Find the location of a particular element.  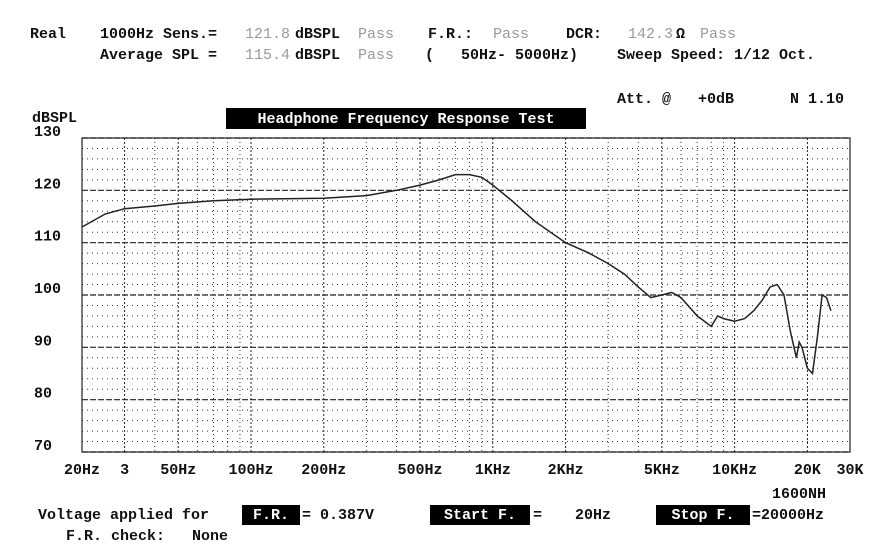

check: F.R. check: None is located at coordinates (147, 536).